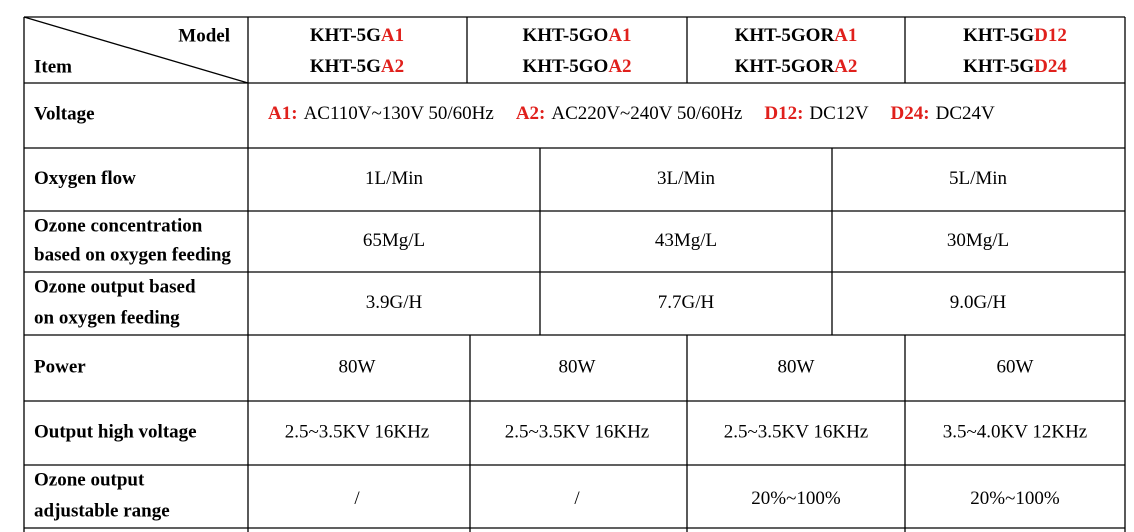 Image resolution: width=1134 pixels, height=532 pixels. What do you see at coordinates (118, 225) in the screenshot?
I see `row-label: Ozone concentration` at bounding box center [118, 225].